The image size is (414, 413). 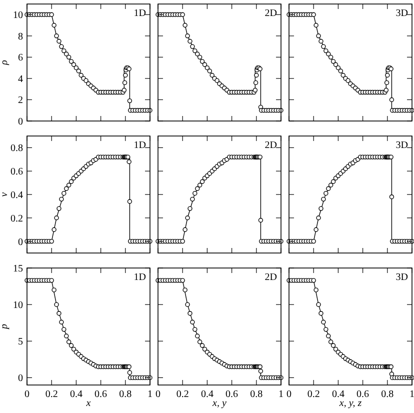 What do you see at coordinates (20, 342) in the screenshot?
I see `y-tick-label: 5` at bounding box center [20, 342].